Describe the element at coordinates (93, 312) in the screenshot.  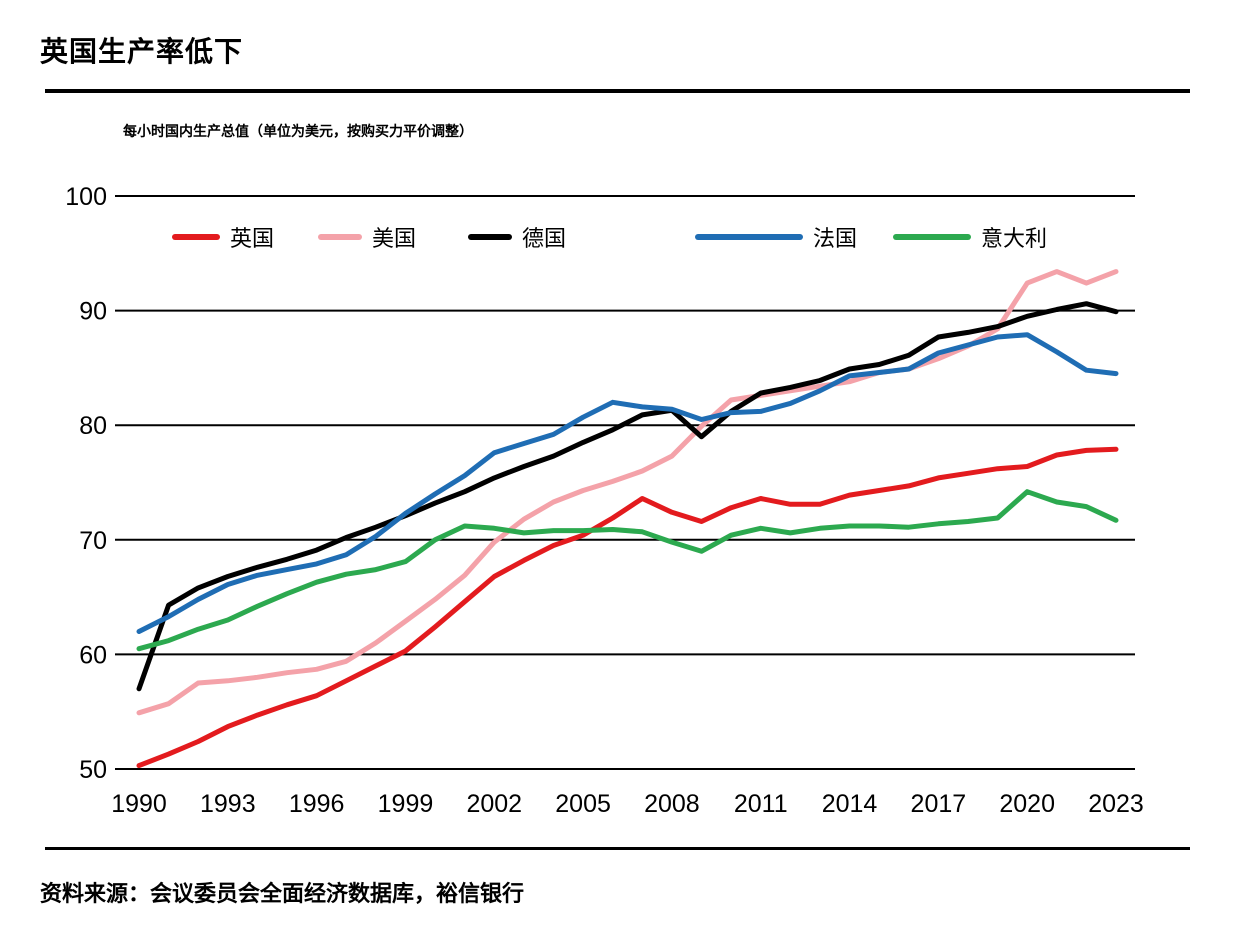
I see `y-tick-label-90: 90` at that location.